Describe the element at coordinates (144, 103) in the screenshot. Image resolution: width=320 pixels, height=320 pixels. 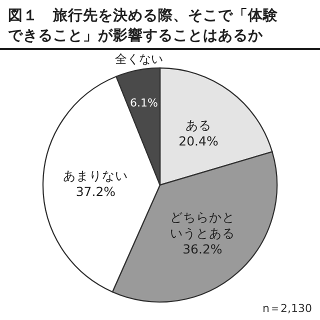
I see `data-label: 6.1%` at that location.